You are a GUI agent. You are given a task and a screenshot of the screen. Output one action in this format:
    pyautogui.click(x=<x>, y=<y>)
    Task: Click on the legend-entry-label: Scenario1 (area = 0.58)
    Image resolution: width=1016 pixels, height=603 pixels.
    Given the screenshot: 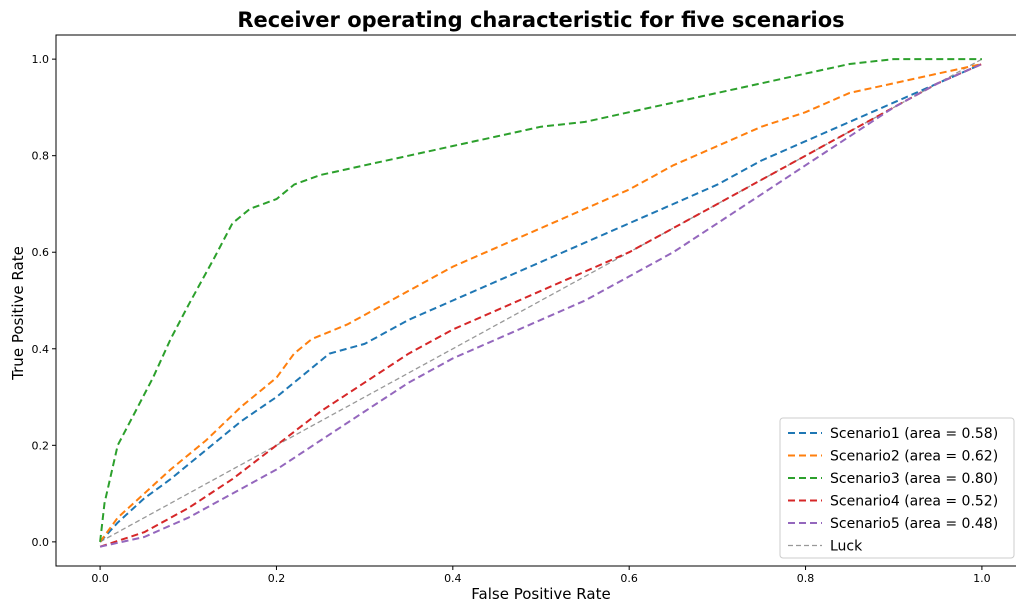 What is the action you would take?
    pyautogui.click(x=914, y=434)
    